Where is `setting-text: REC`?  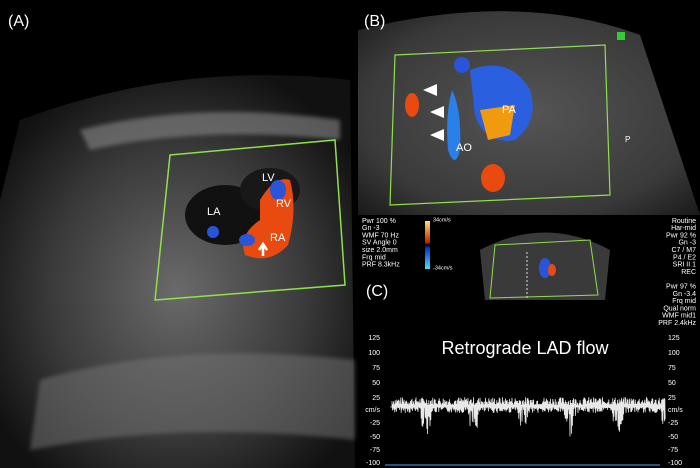
setting-text: REC is located at coordinates (688, 272).